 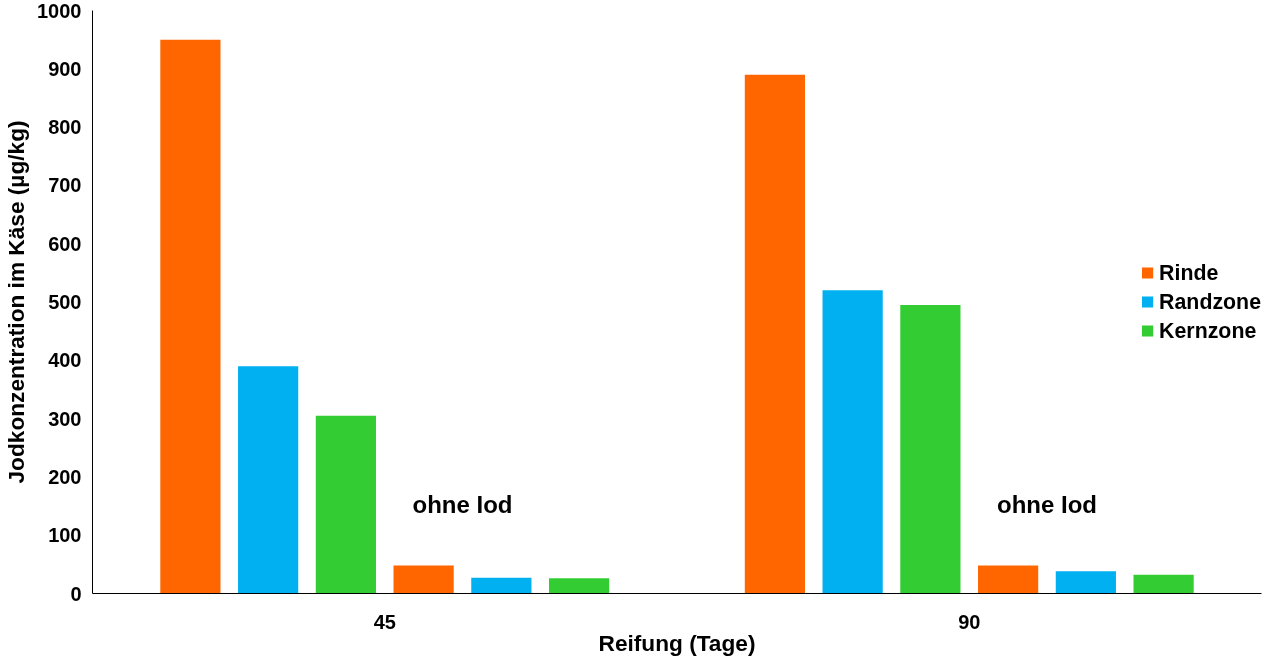 What do you see at coordinates (969, 621) in the screenshot?
I see `x-tick-label: 90` at bounding box center [969, 621].